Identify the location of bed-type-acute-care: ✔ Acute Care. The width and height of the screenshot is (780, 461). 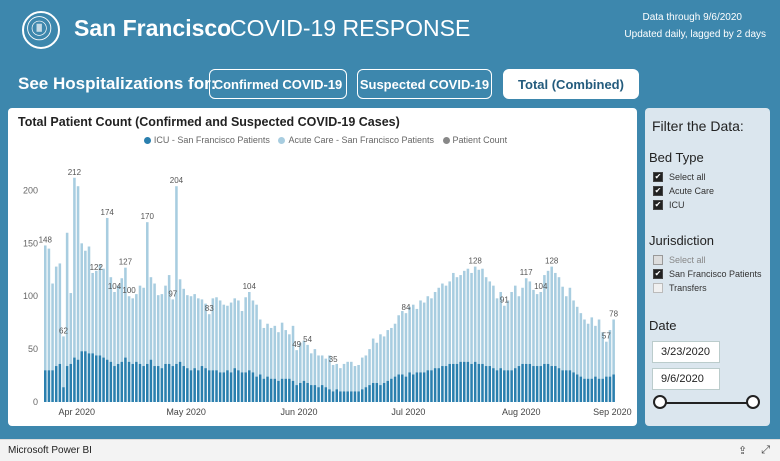
(684, 191).